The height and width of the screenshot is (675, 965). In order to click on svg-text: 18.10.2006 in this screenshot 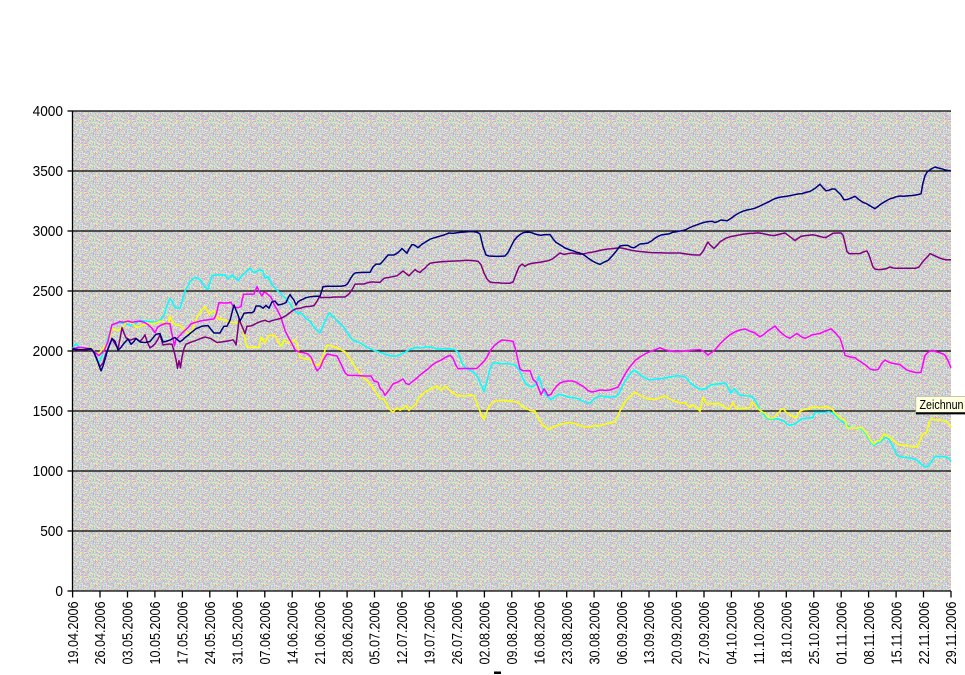, I will do `click(787, 633)`.